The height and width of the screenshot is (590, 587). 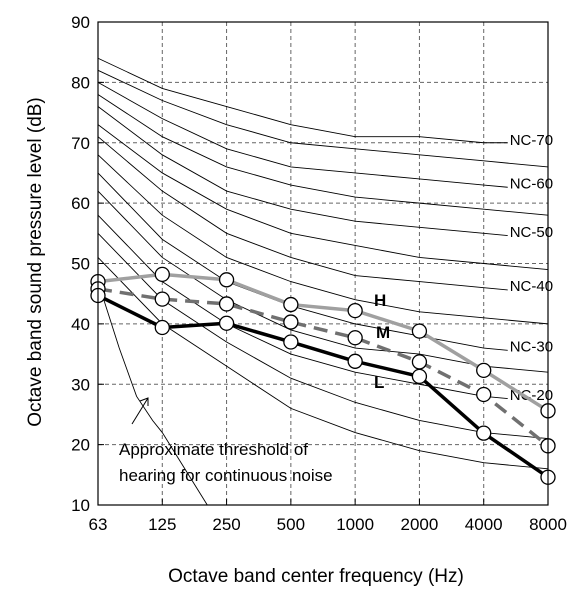 What do you see at coordinates (80, 505) in the screenshot?
I see `y-tick-label: 10` at bounding box center [80, 505].